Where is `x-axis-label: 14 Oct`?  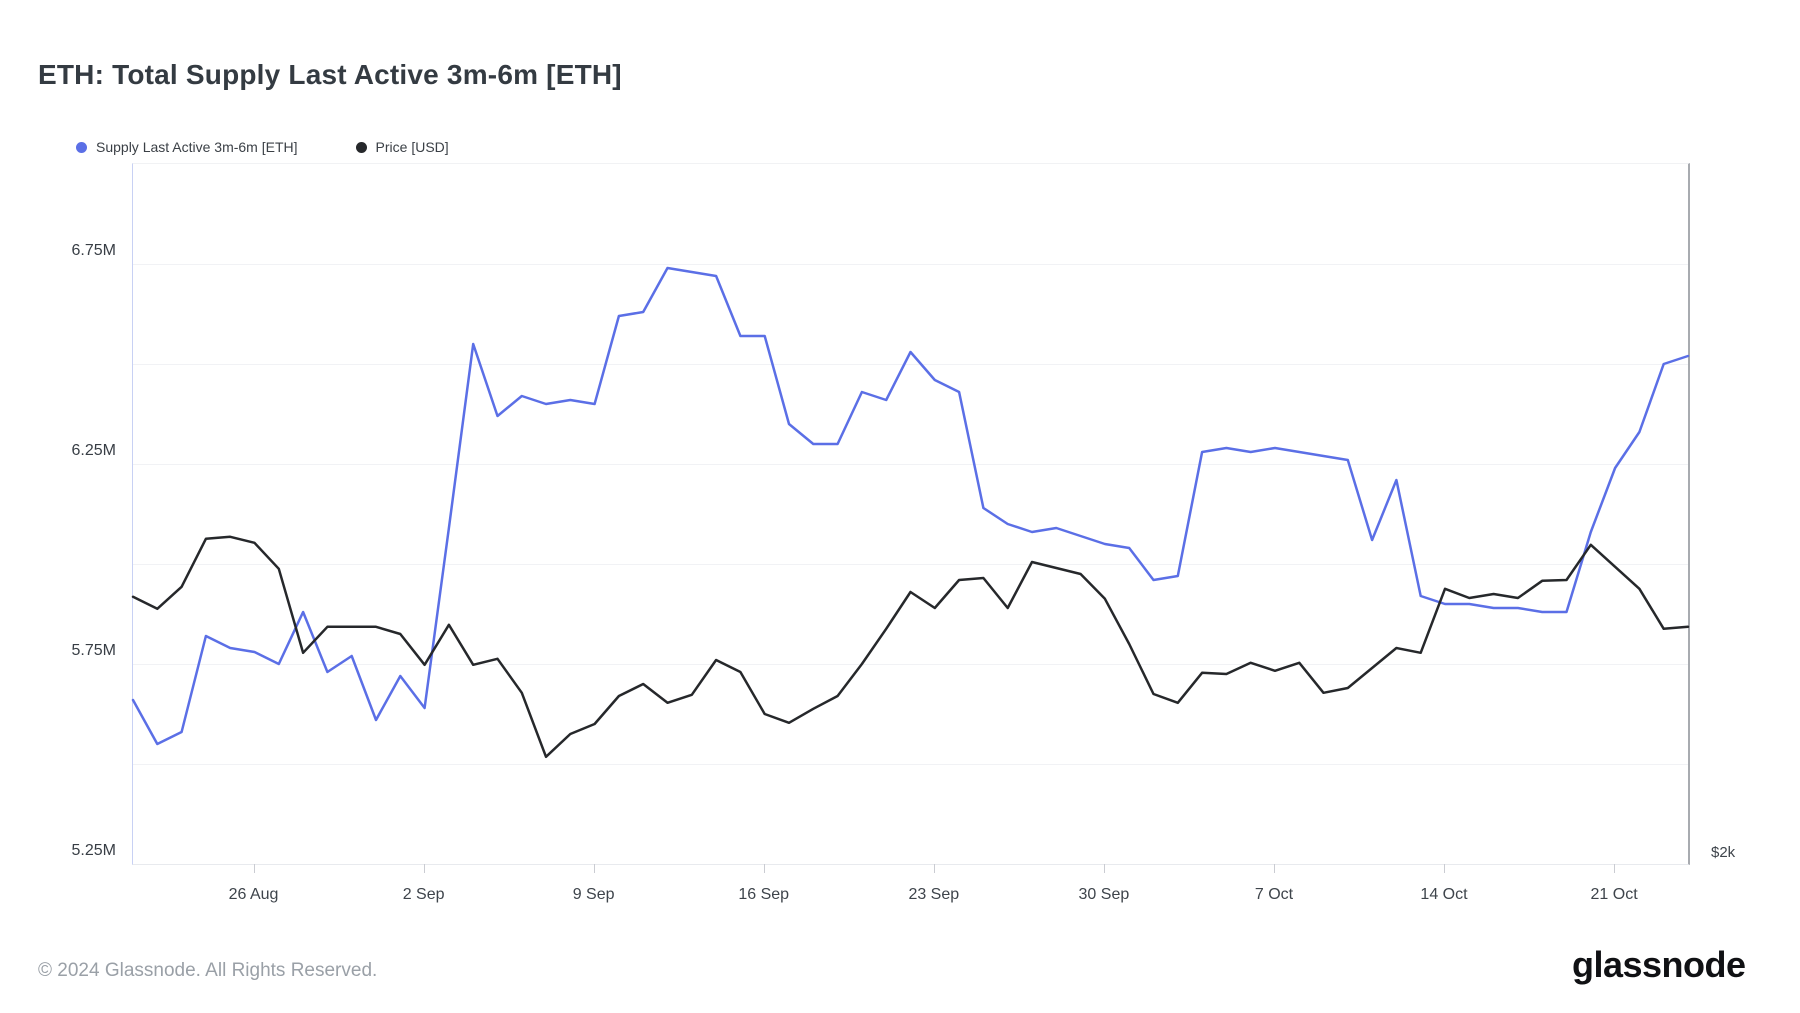 x-axis-label: 14 Oct is located at coordinates (1444, 894).